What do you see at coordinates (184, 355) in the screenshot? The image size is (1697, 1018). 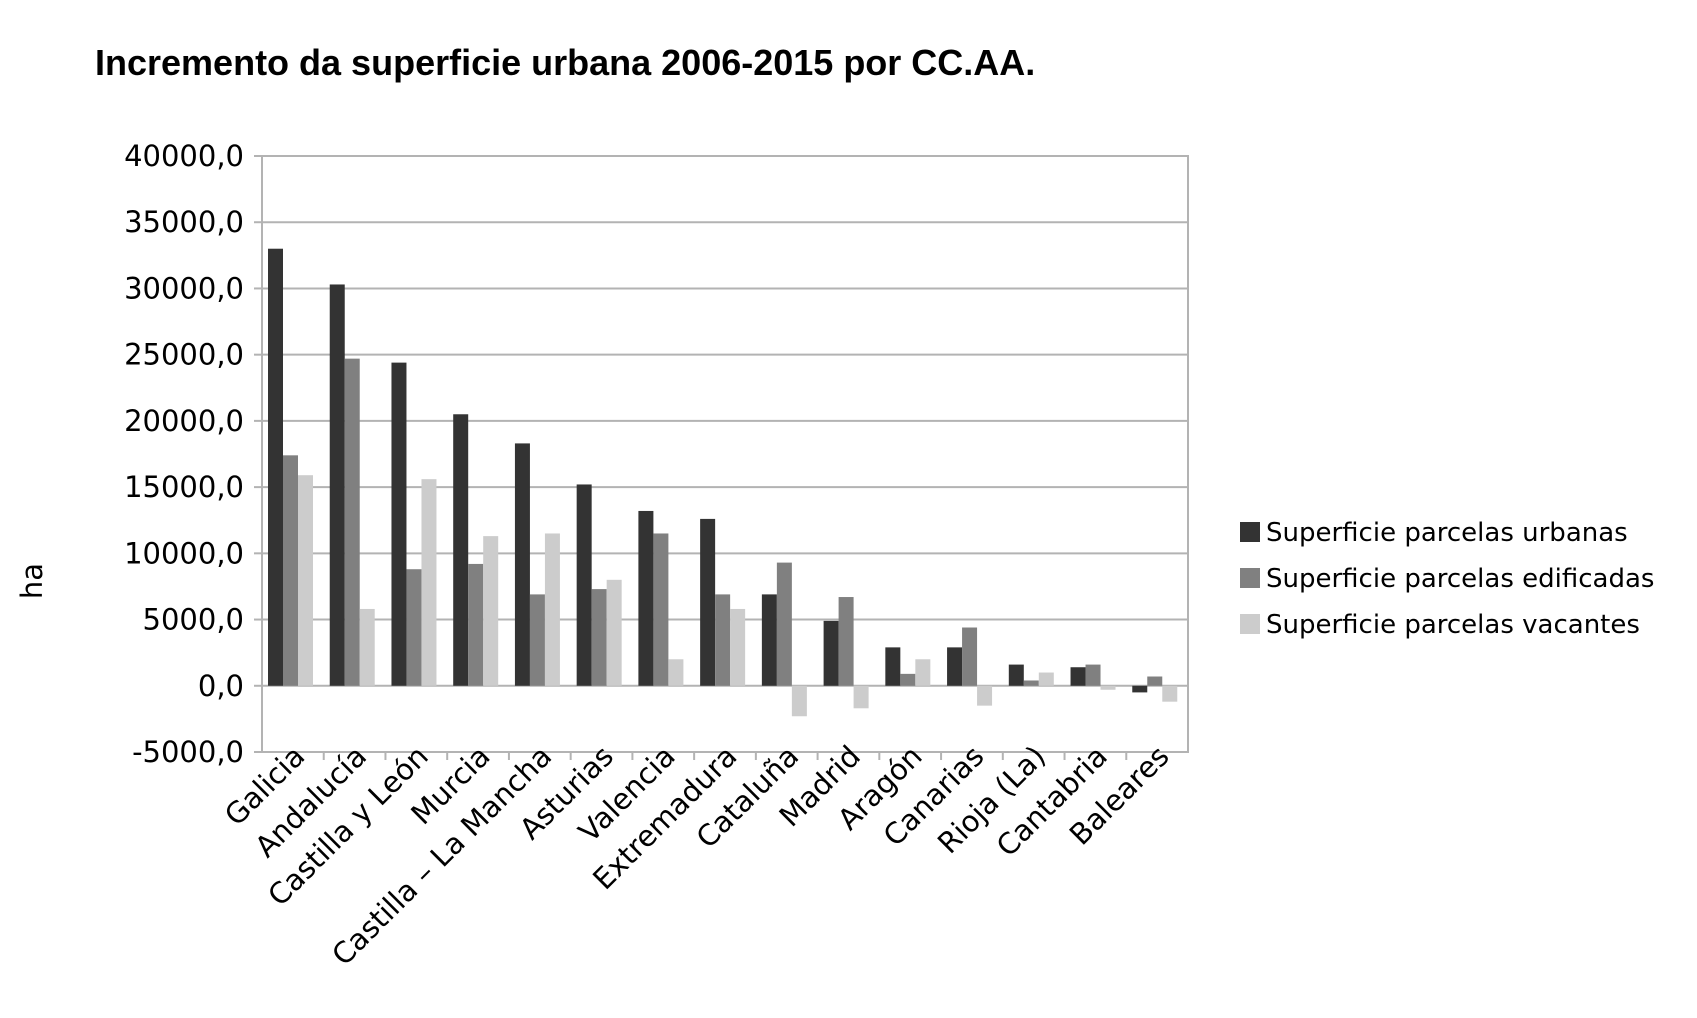 I see `y-tick-label: 25000,0` at bounding box center [184, 355].